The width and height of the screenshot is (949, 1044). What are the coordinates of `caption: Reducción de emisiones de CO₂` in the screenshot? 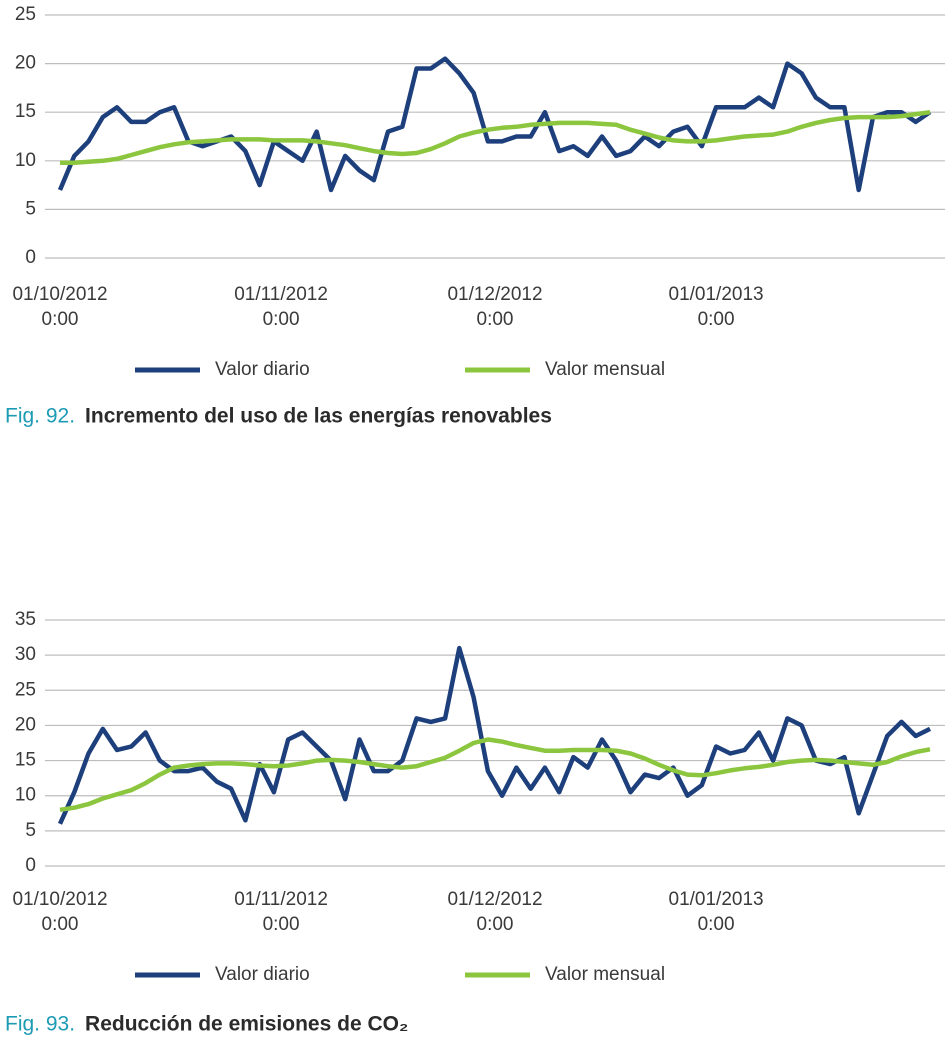 It's located at (246, 1024).